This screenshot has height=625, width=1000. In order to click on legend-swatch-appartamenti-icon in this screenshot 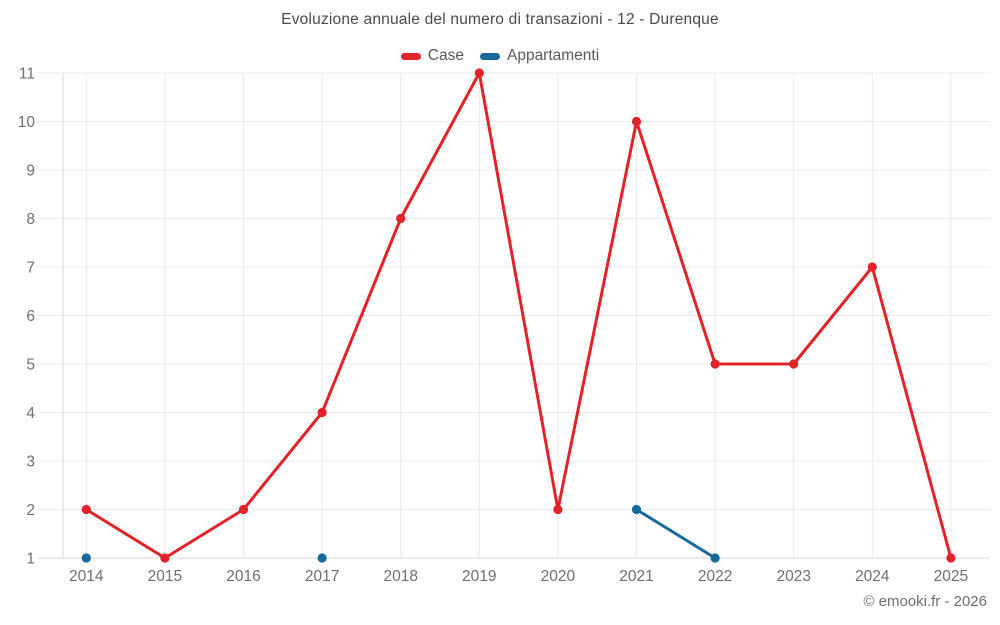, I will do `click(489, 56)`.